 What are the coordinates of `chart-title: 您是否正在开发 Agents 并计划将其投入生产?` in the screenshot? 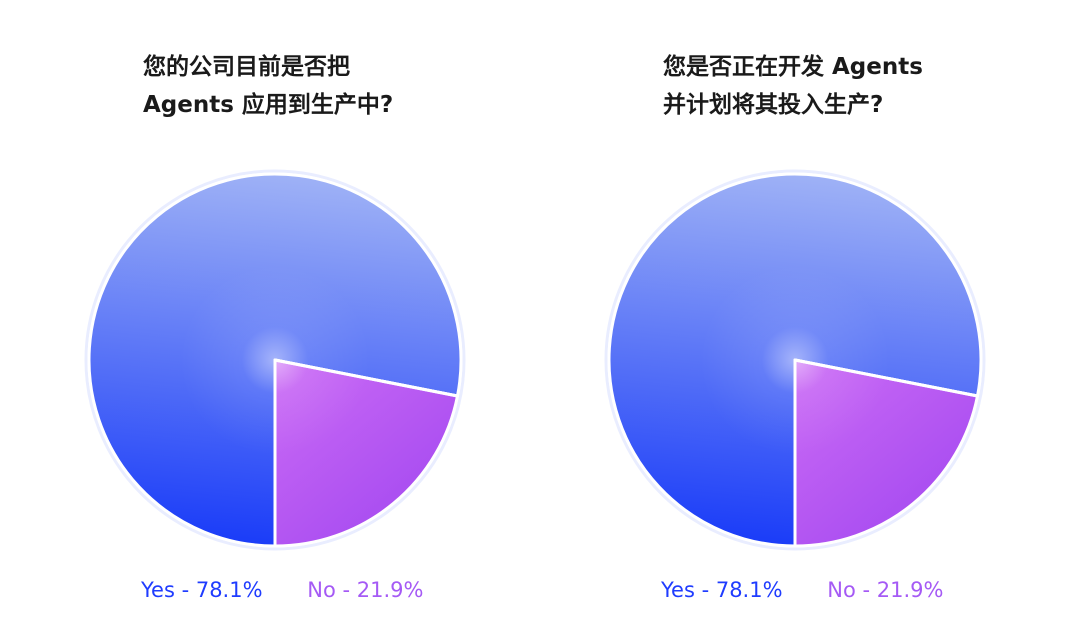 It's located at (843, 86).